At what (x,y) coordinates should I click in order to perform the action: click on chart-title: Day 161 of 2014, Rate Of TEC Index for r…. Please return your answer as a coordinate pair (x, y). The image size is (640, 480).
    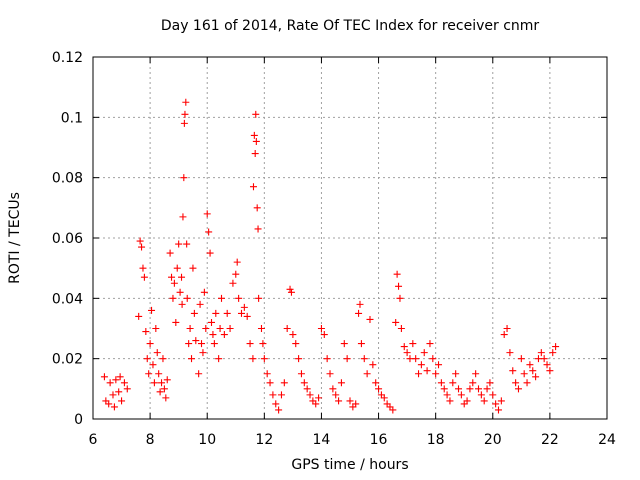
    Looking at the image, I should click on (350, 26).